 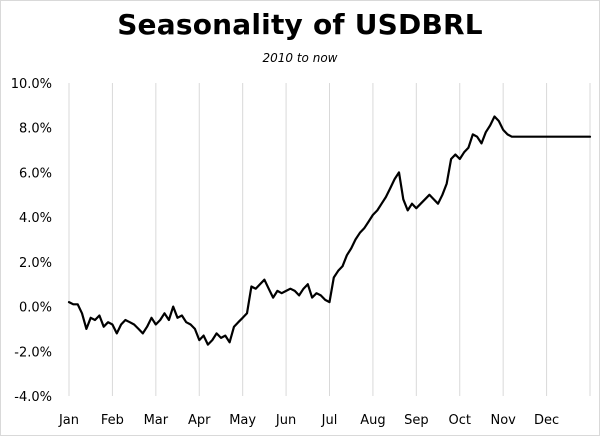 What do you see at coordinates (68, 420) in the screenshot?
I see `x-tick-label: Jan` at bounding box center [68, 420].